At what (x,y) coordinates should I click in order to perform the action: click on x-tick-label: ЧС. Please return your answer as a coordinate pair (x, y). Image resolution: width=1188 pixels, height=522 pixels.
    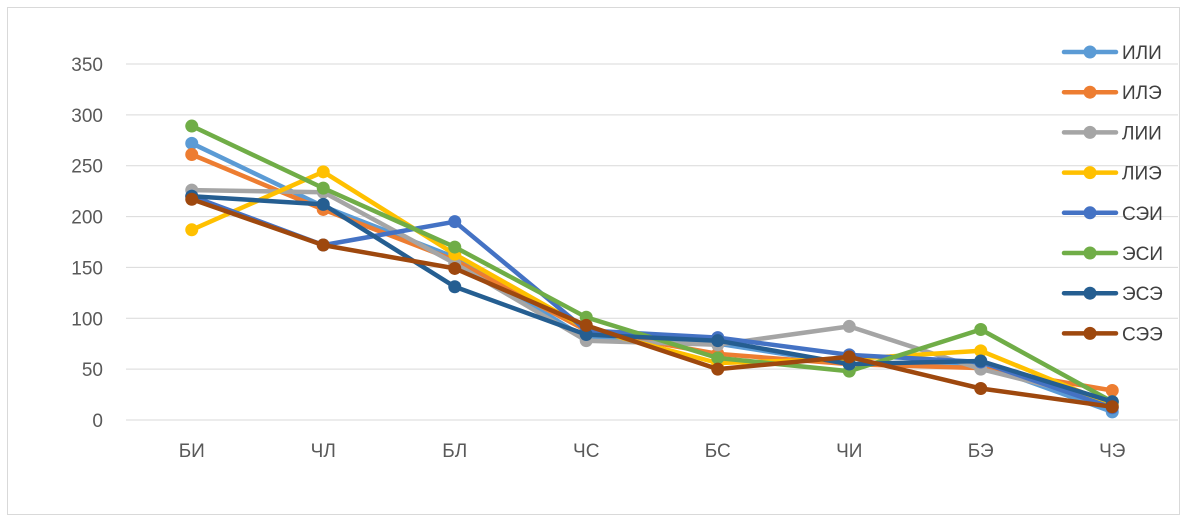
    Looking at the image, I should click on (586, 451).